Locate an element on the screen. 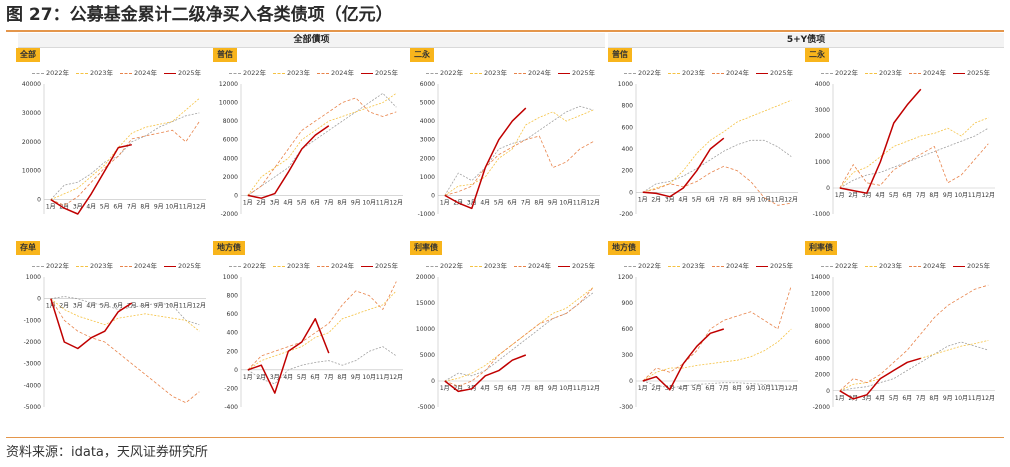 Image resolution: width=1010 pixels, height=467 pixels. legend-entry: 2025年 is located at coordinates (971, 73).